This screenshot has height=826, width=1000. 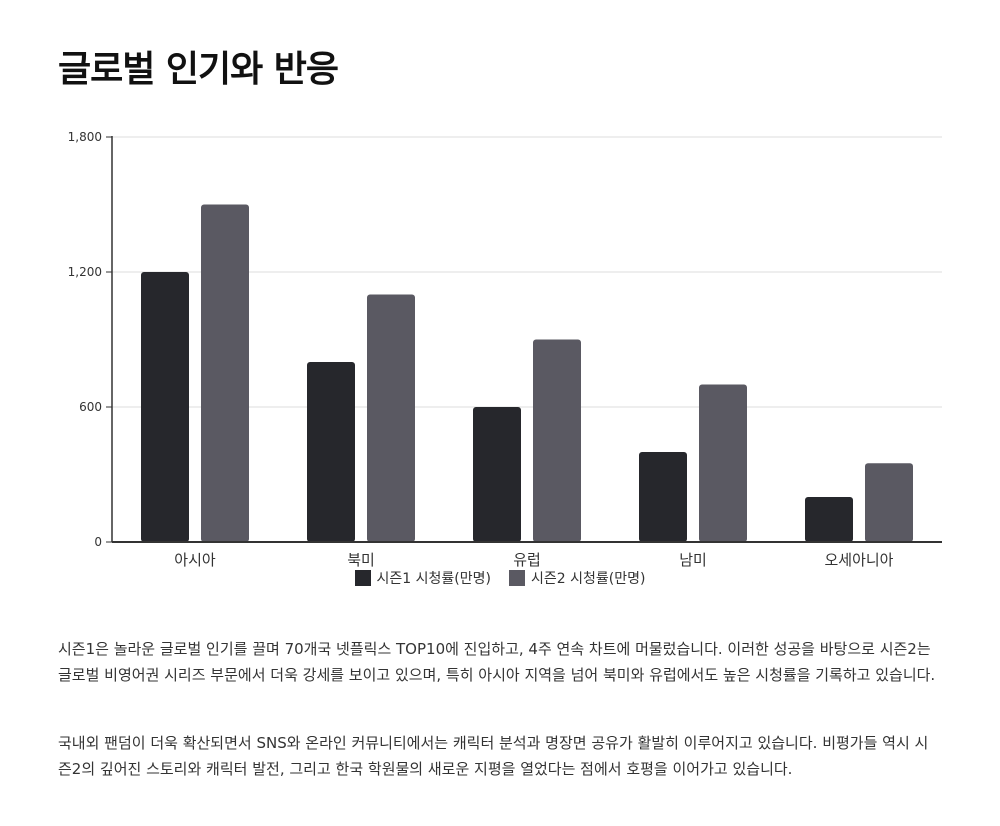 I want to click on x-tick-label: 유럽, so click(x=527, y=560).